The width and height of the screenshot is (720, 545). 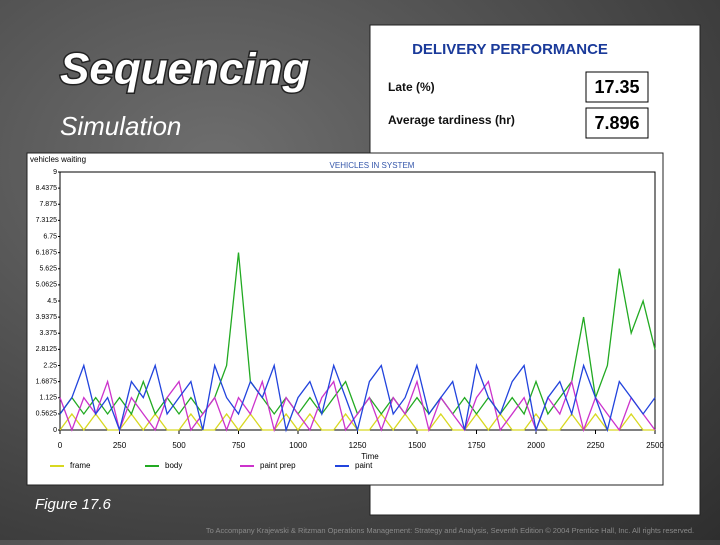 I want to click on y-tick-label: 7.875, so click(x=48, y=204).